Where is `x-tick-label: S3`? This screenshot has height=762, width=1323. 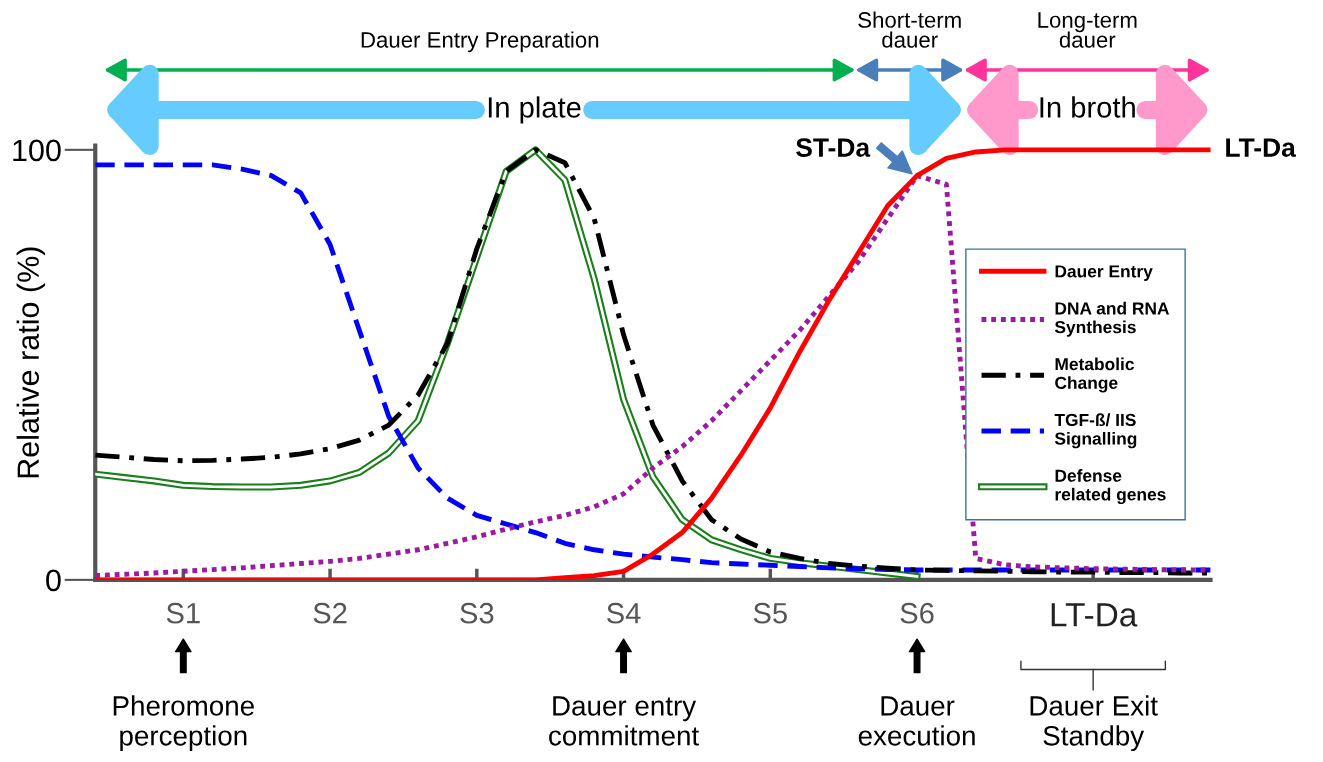
x-tick-label: S3 is located at coordinates (477, 613).